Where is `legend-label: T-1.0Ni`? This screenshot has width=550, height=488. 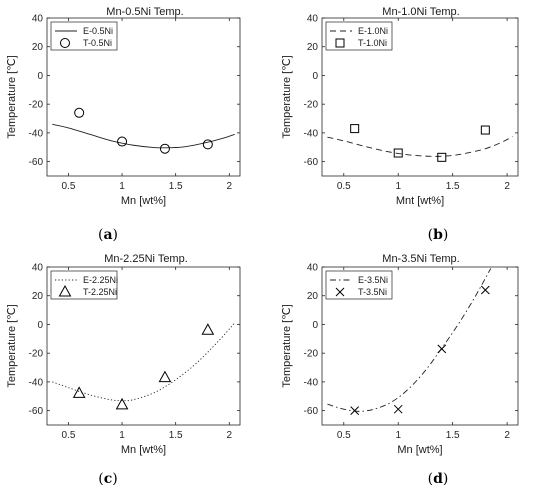
legend-label: T-1.0Ni is located at coordinates (372, 43).